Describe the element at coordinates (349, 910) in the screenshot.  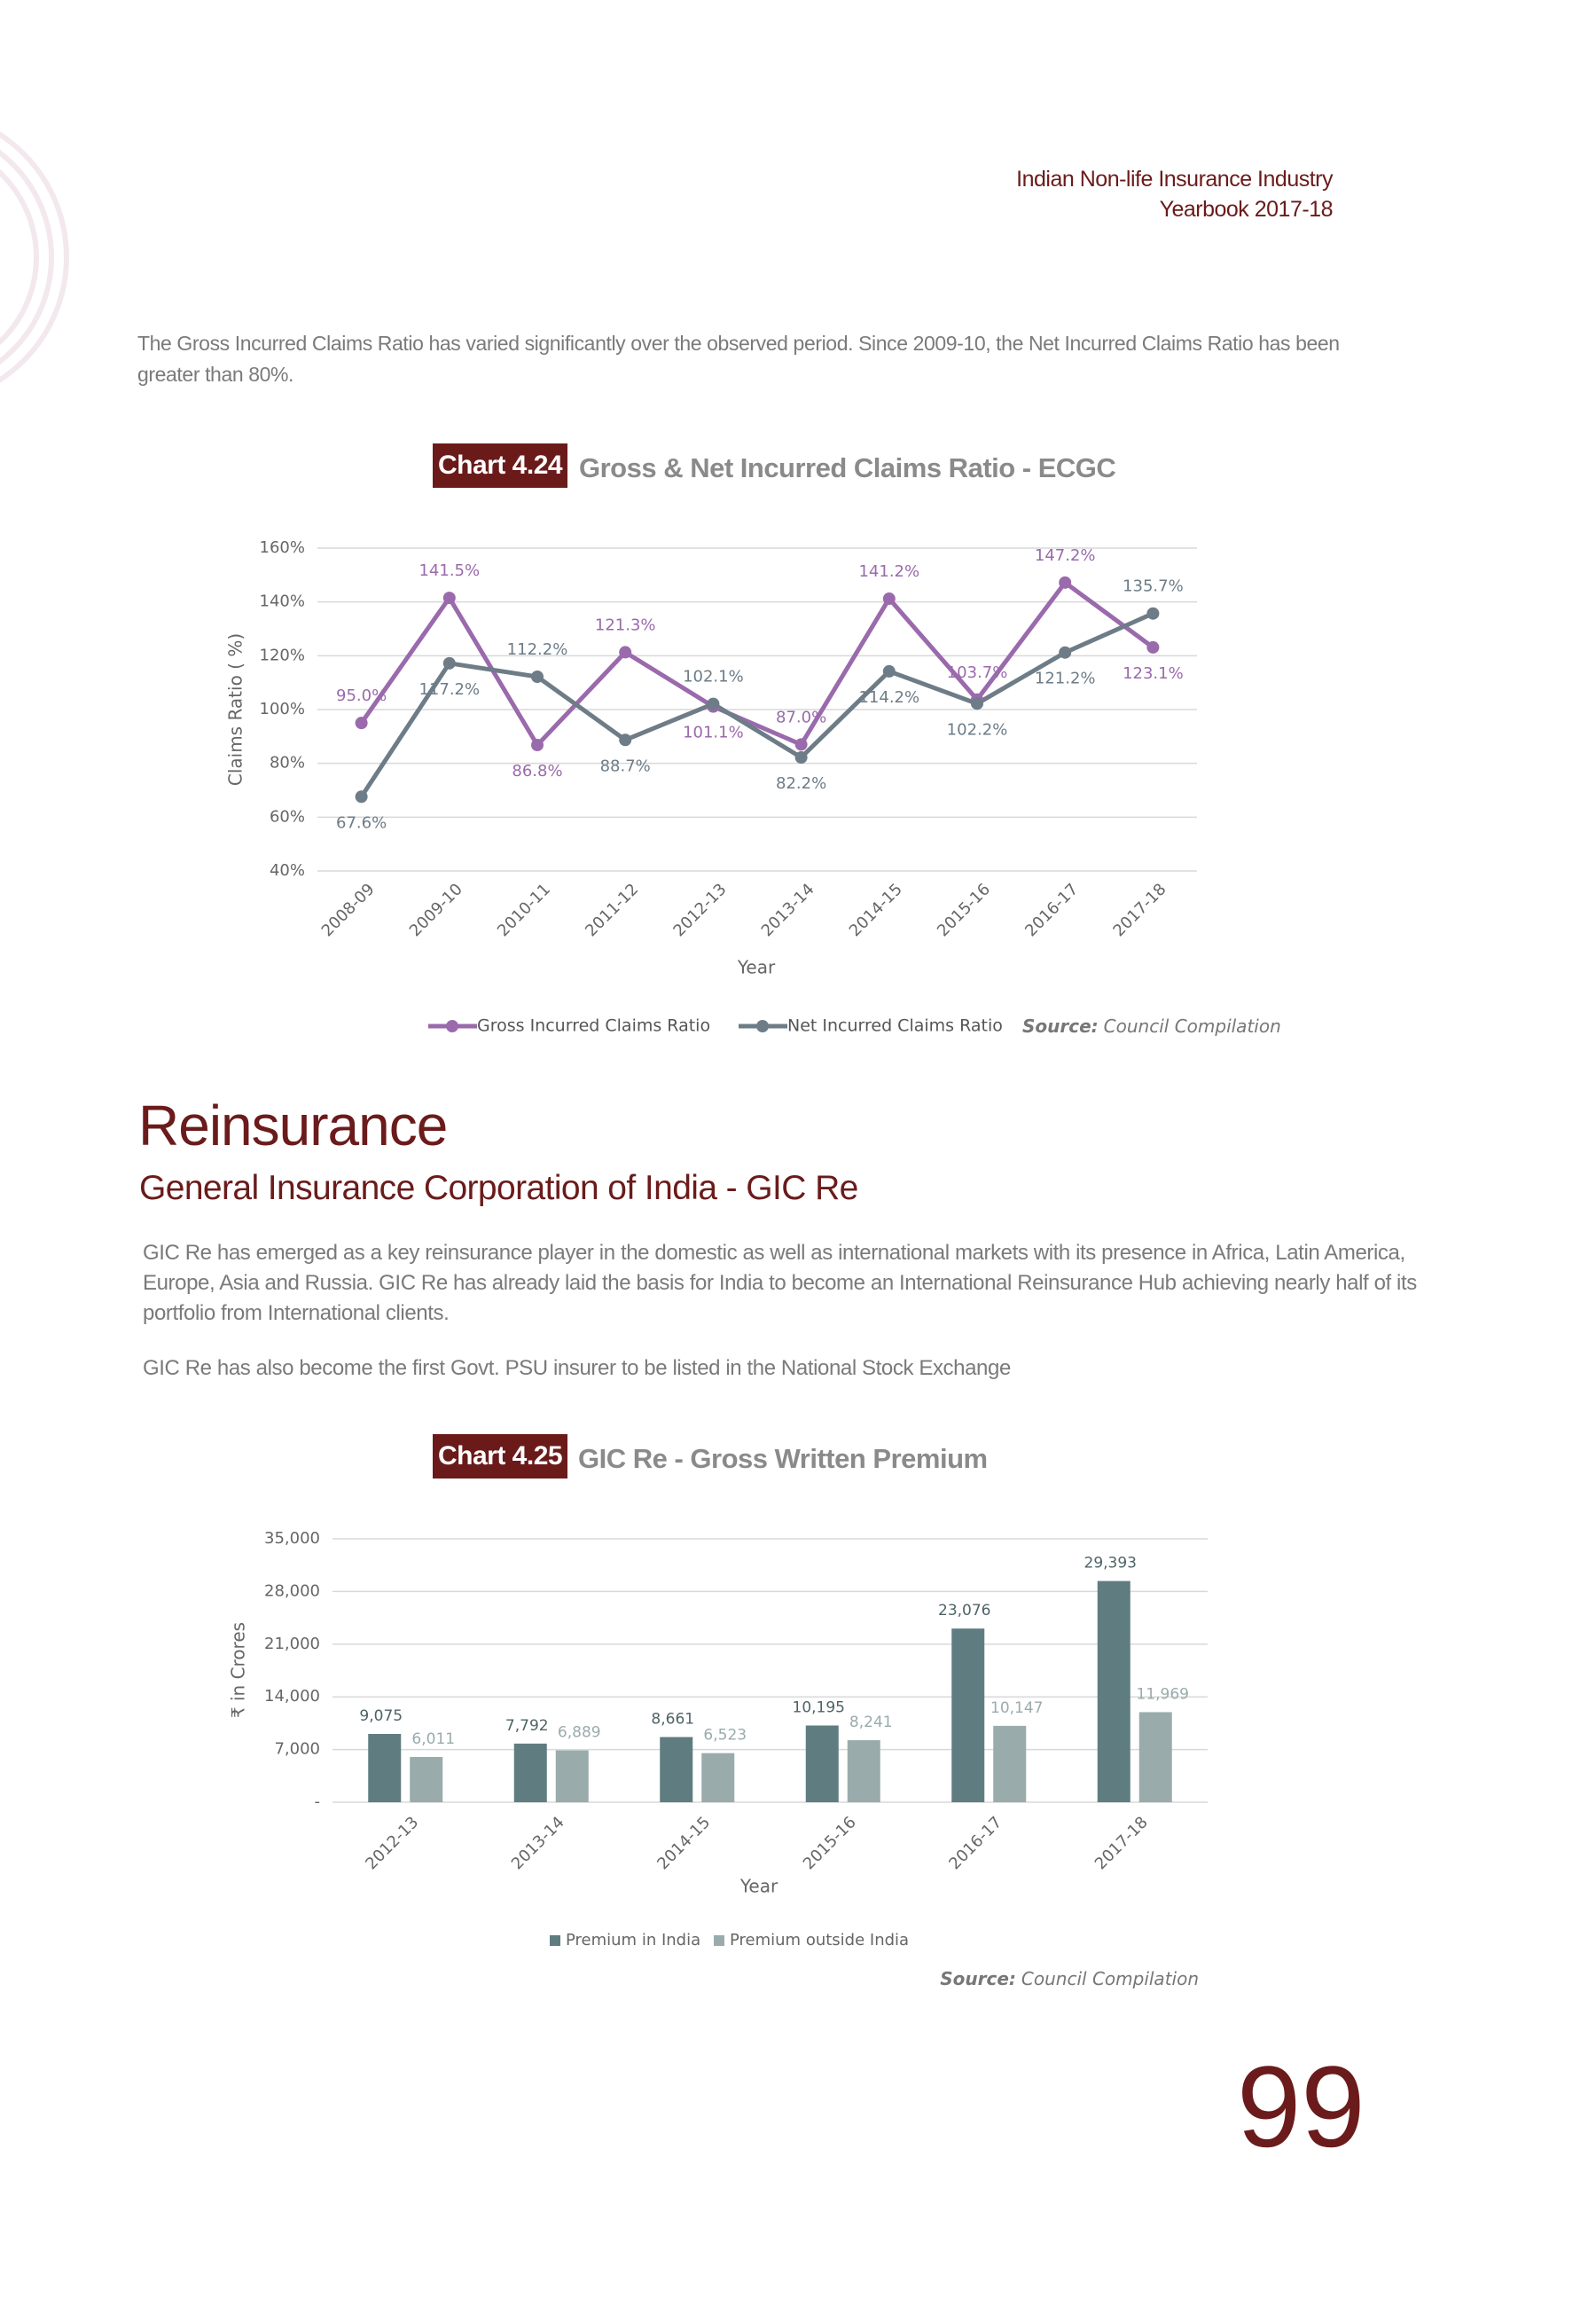
I see `x-tick-label: 2008-09` at that location.